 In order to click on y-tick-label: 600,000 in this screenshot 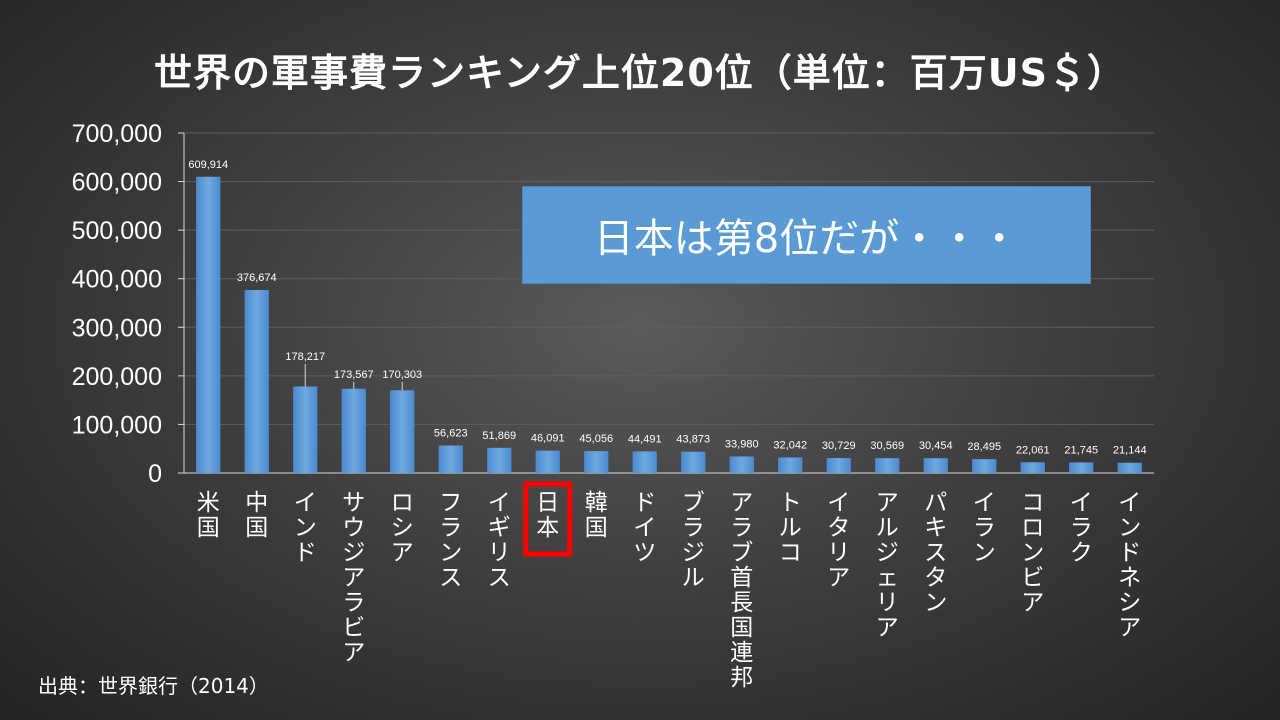, I will do `click(117, 183)`.